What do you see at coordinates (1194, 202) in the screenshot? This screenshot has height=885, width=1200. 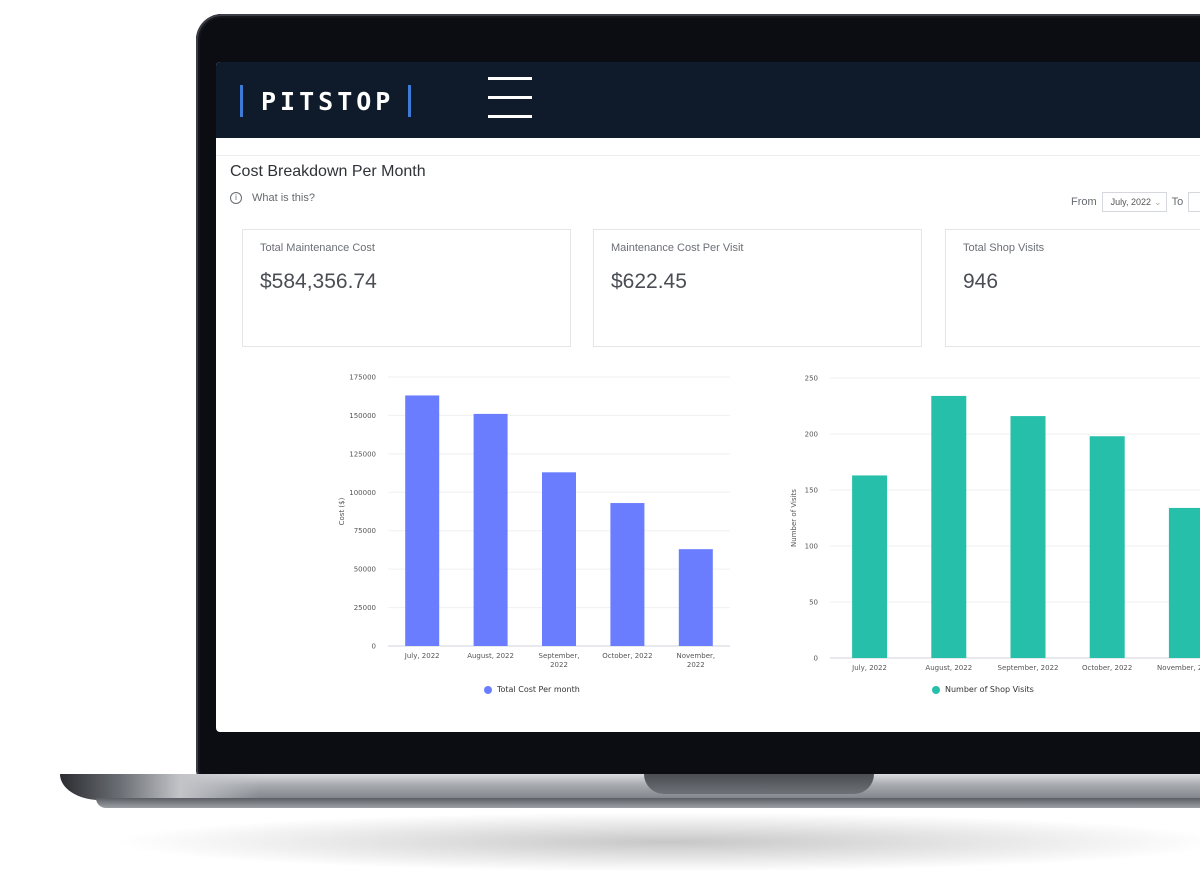 I see `to-date-select` at bounding box center [1194, 202].